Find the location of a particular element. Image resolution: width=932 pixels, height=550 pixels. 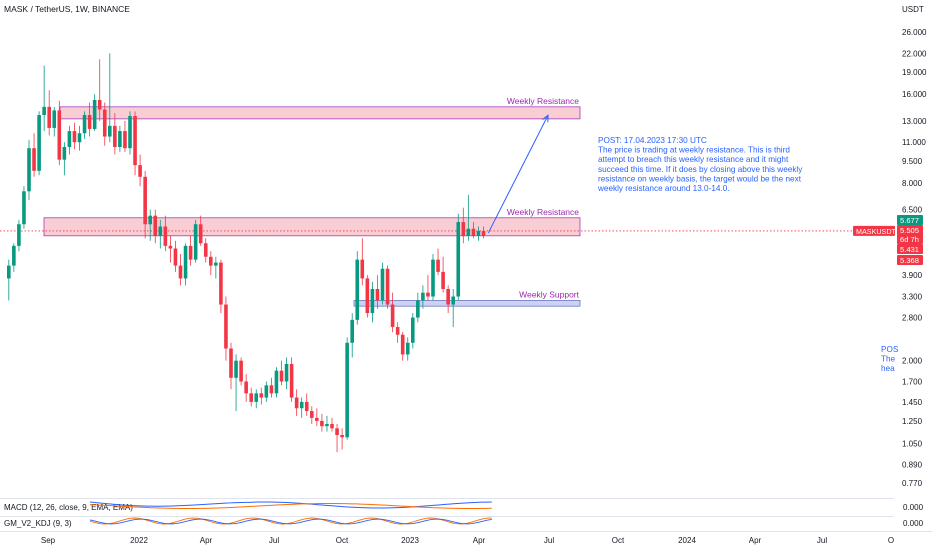

price-tick-label: 1.250 is located at coordinates (912, 421).